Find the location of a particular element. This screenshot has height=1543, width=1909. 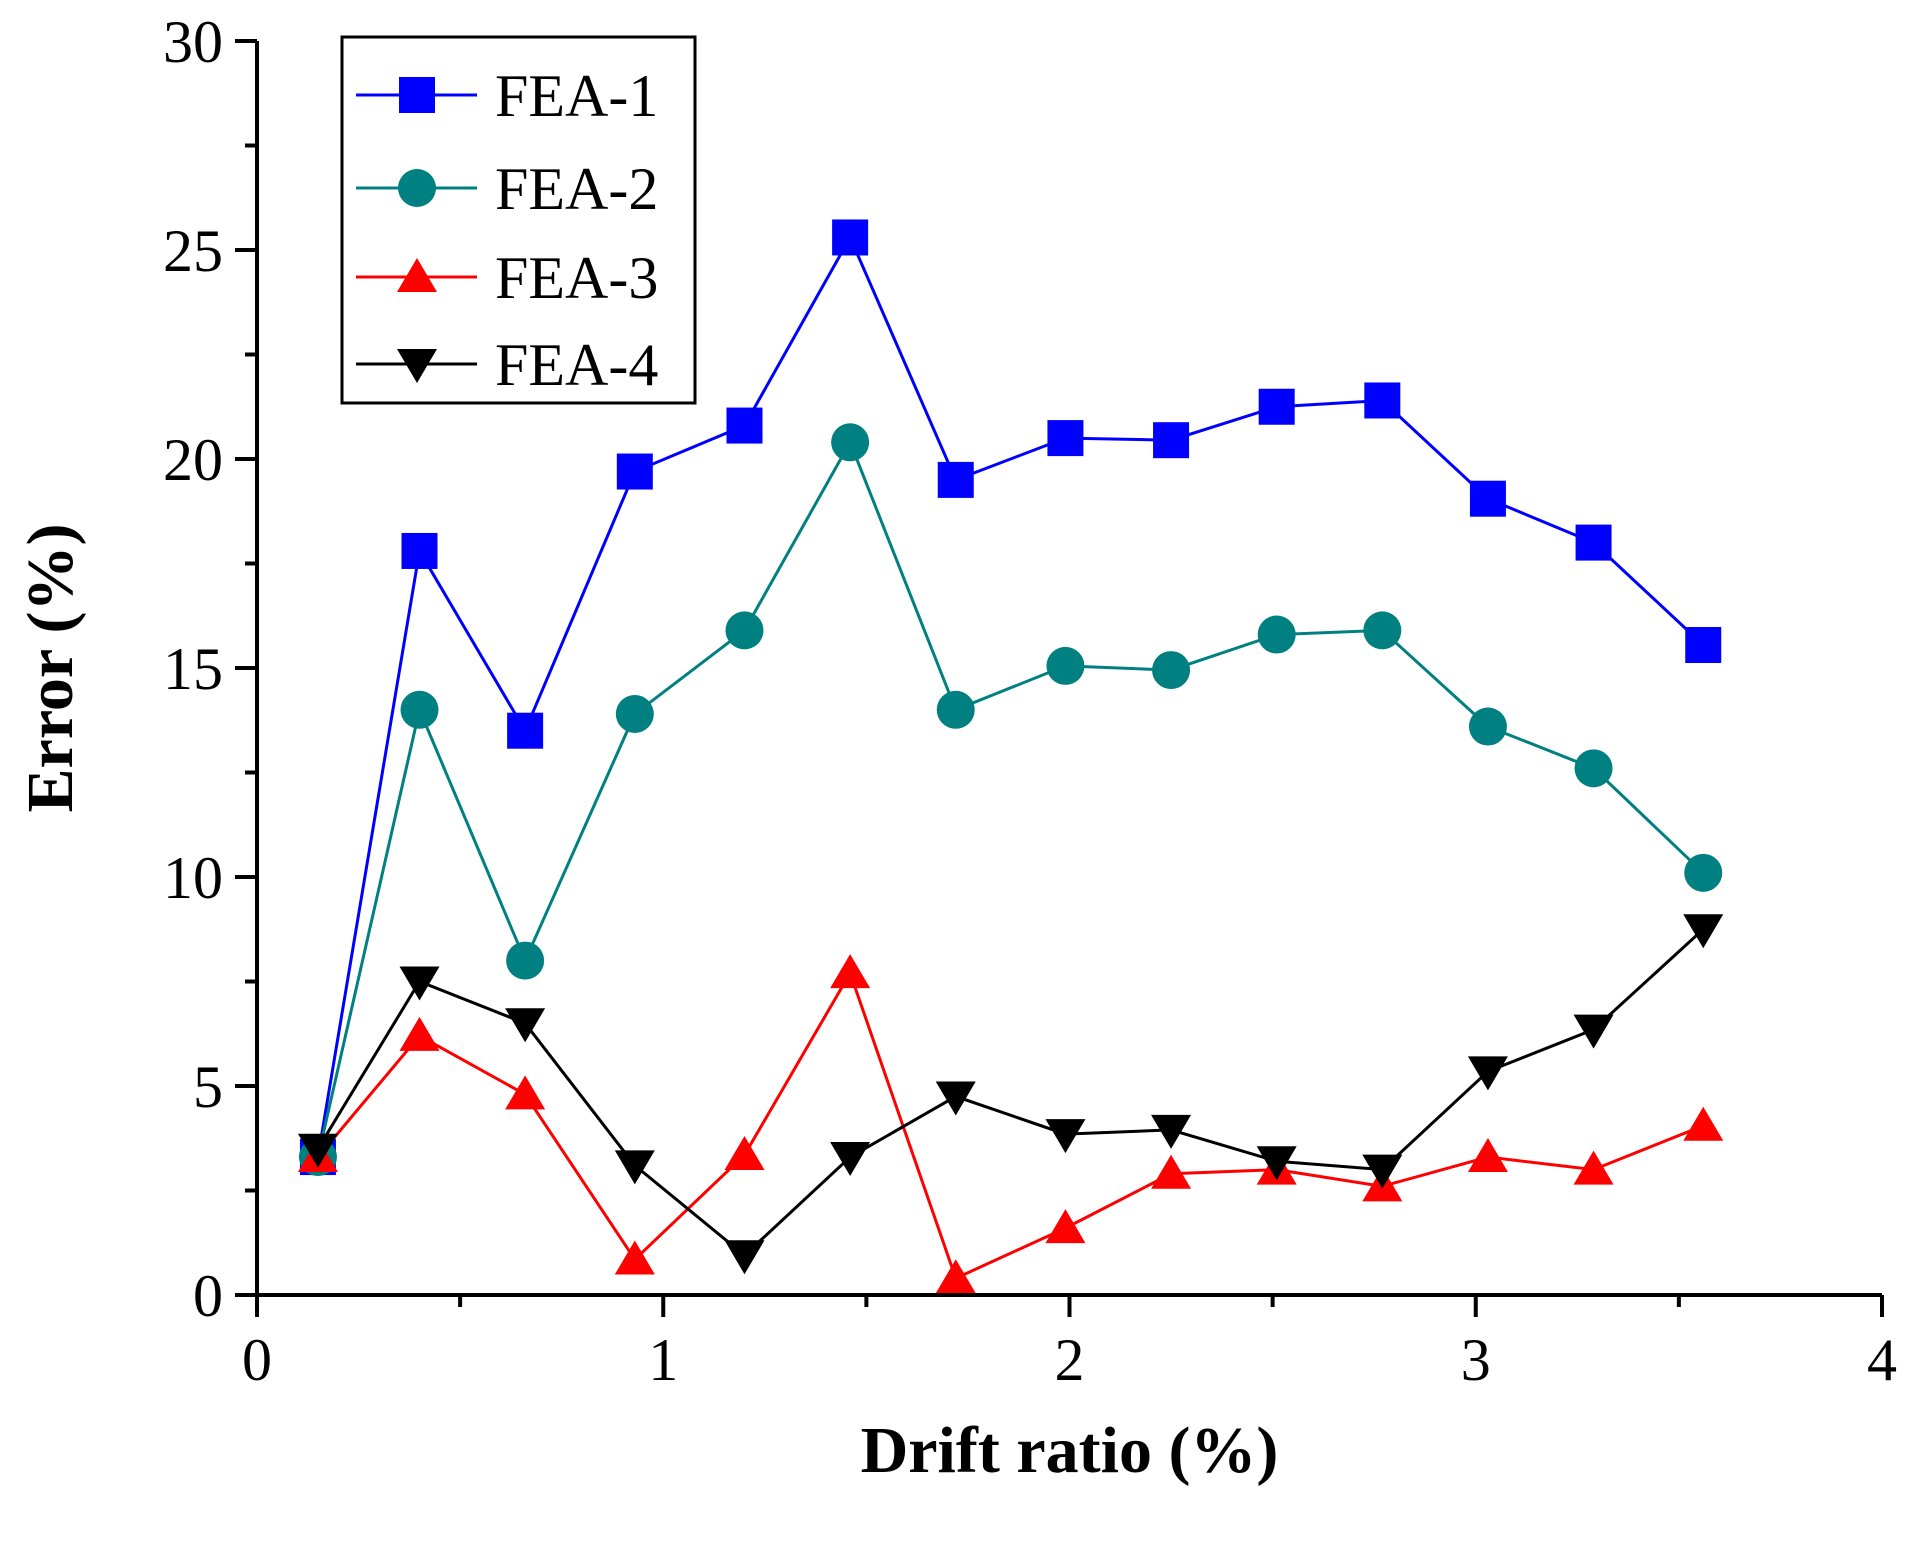

legend-label: FEA-3 is located at coordinates (576, 278).